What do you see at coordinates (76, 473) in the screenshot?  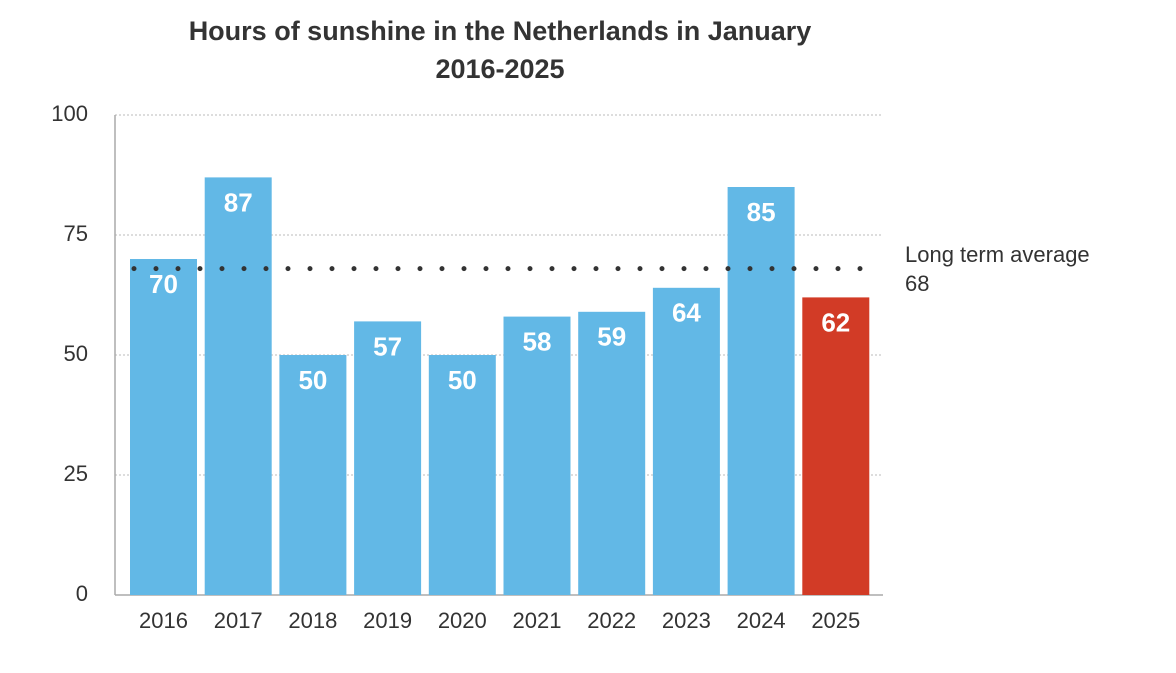 I see `y-tick-label: 25` at bounding box center [76, 473].